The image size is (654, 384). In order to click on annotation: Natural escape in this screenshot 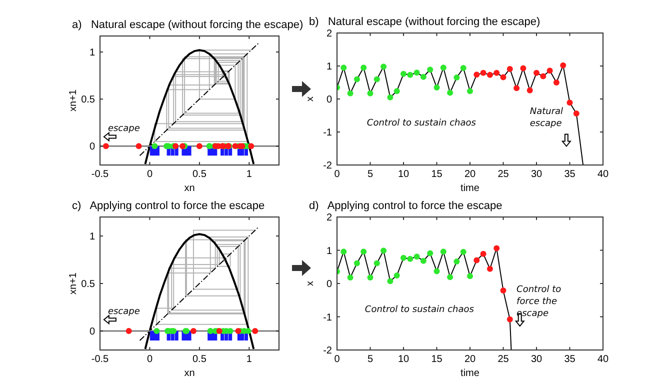, I will do `click(547, 117)`.